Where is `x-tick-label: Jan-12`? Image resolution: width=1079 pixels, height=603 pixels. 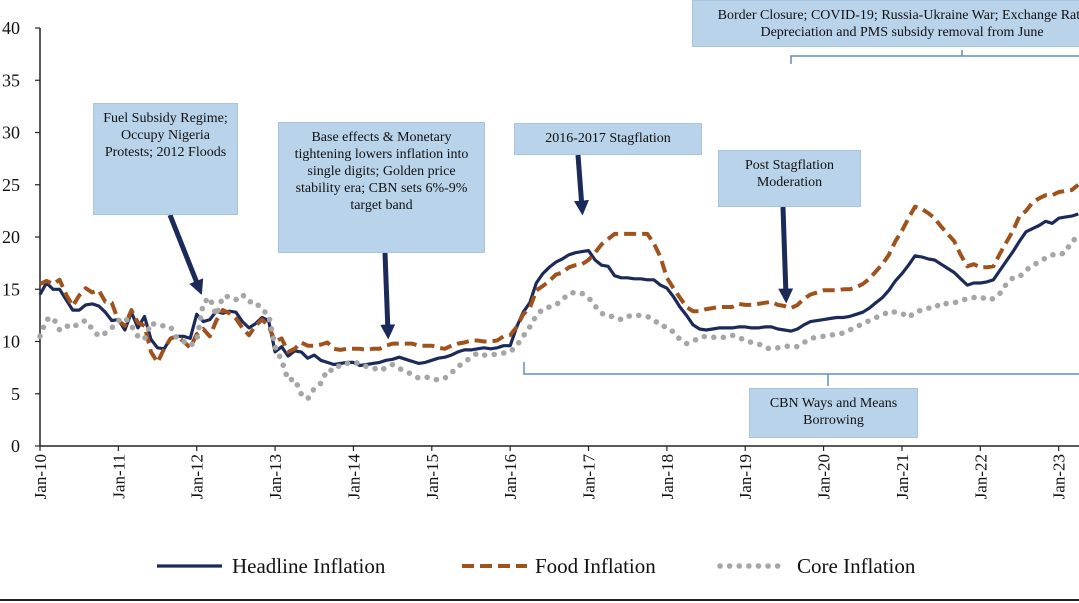
x-tick-label: Jan-12 is located at coordinates (197, 476).